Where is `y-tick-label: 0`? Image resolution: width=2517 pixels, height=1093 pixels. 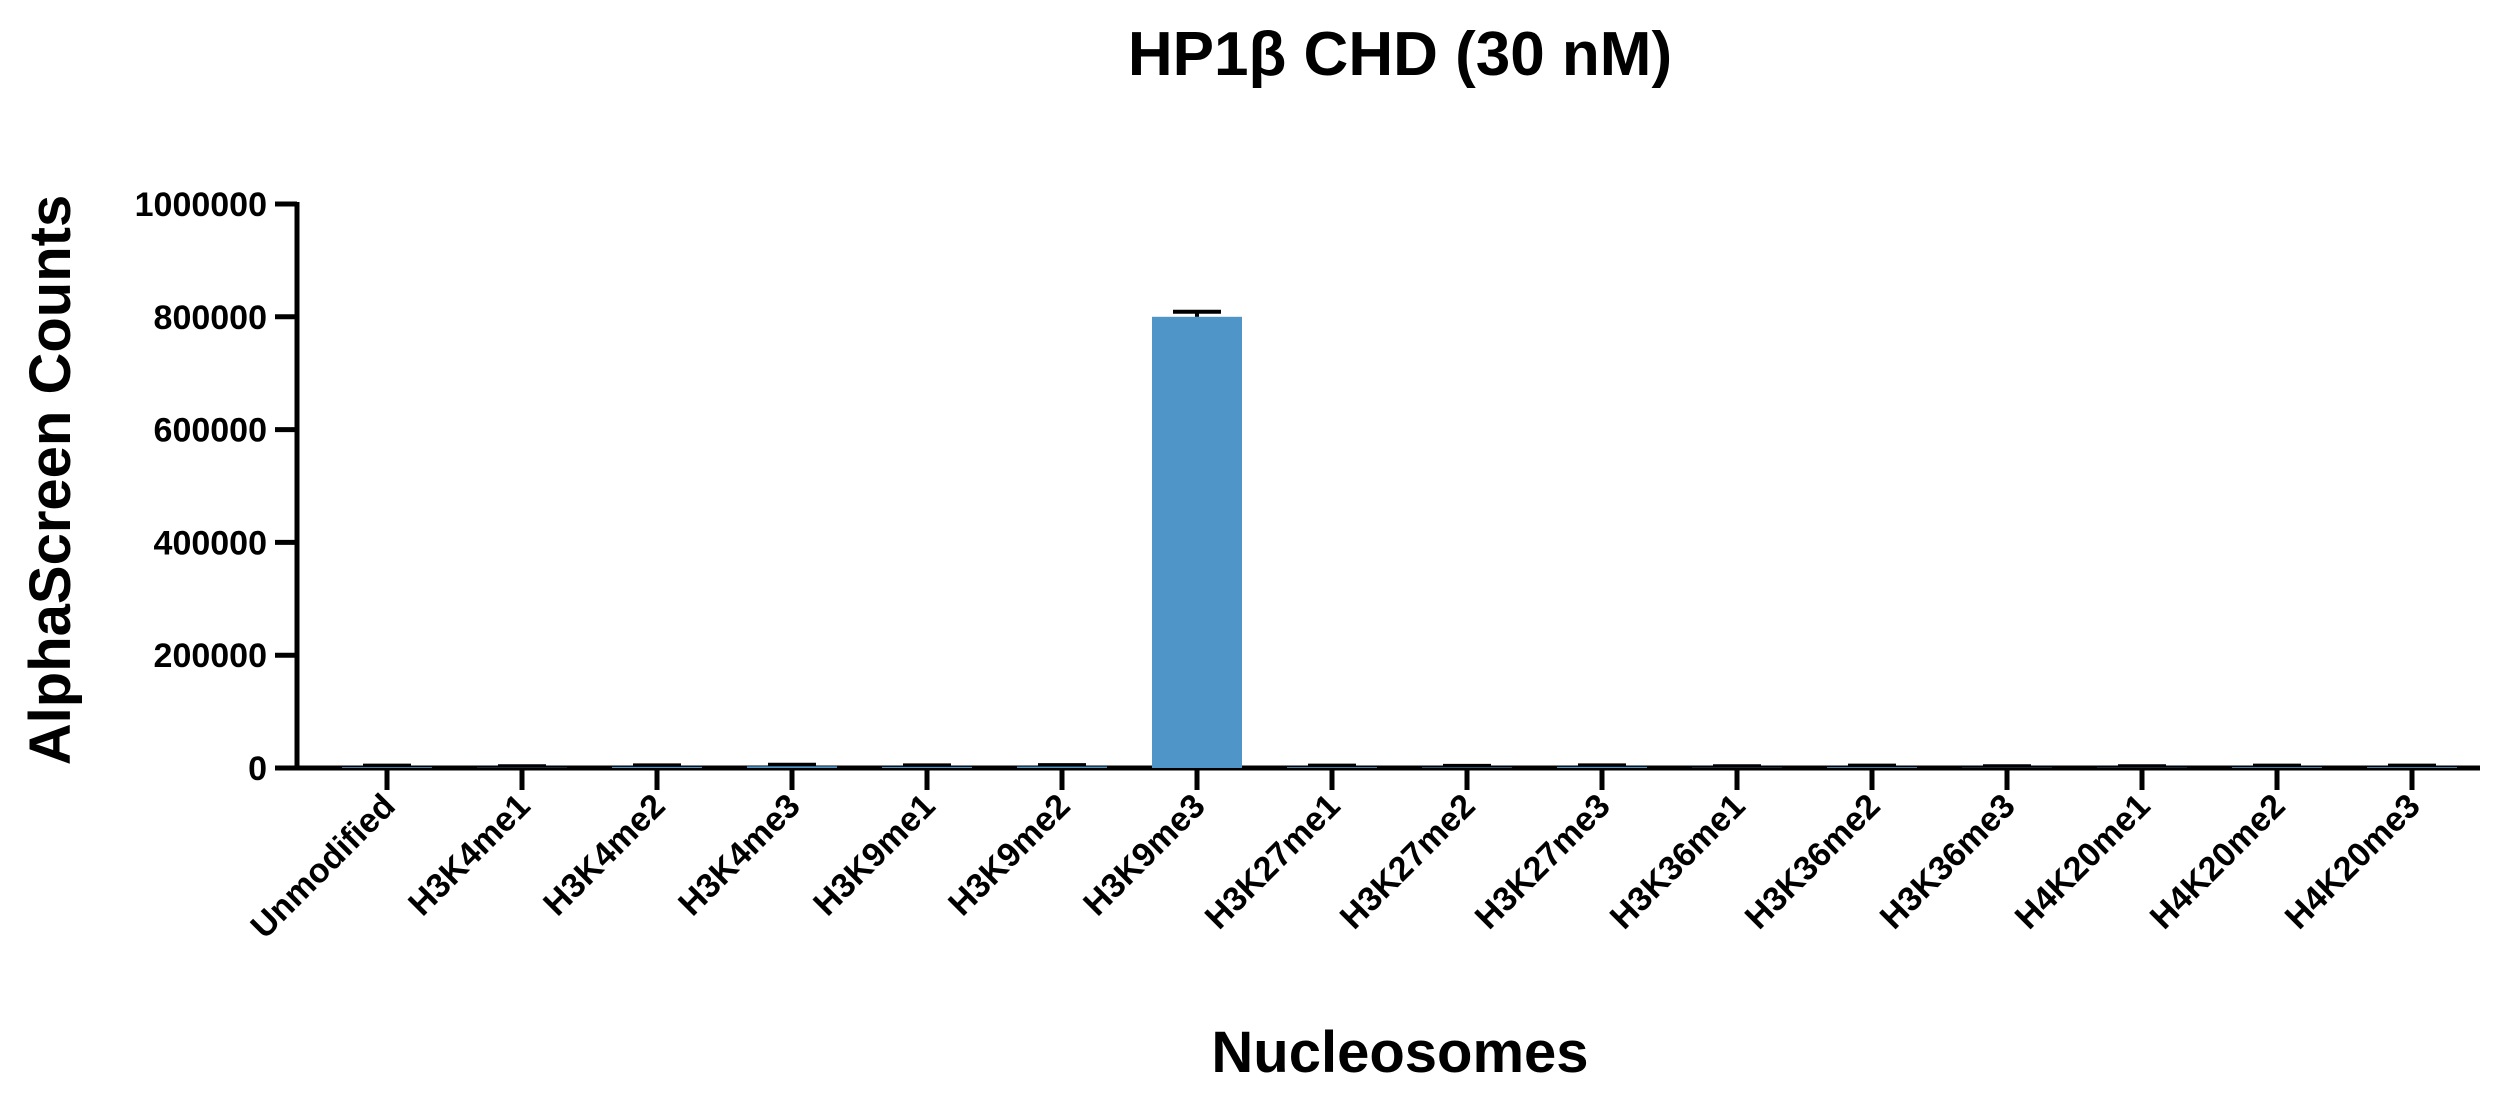 y-tick-label: 0 is located at coordinates (257, 769).